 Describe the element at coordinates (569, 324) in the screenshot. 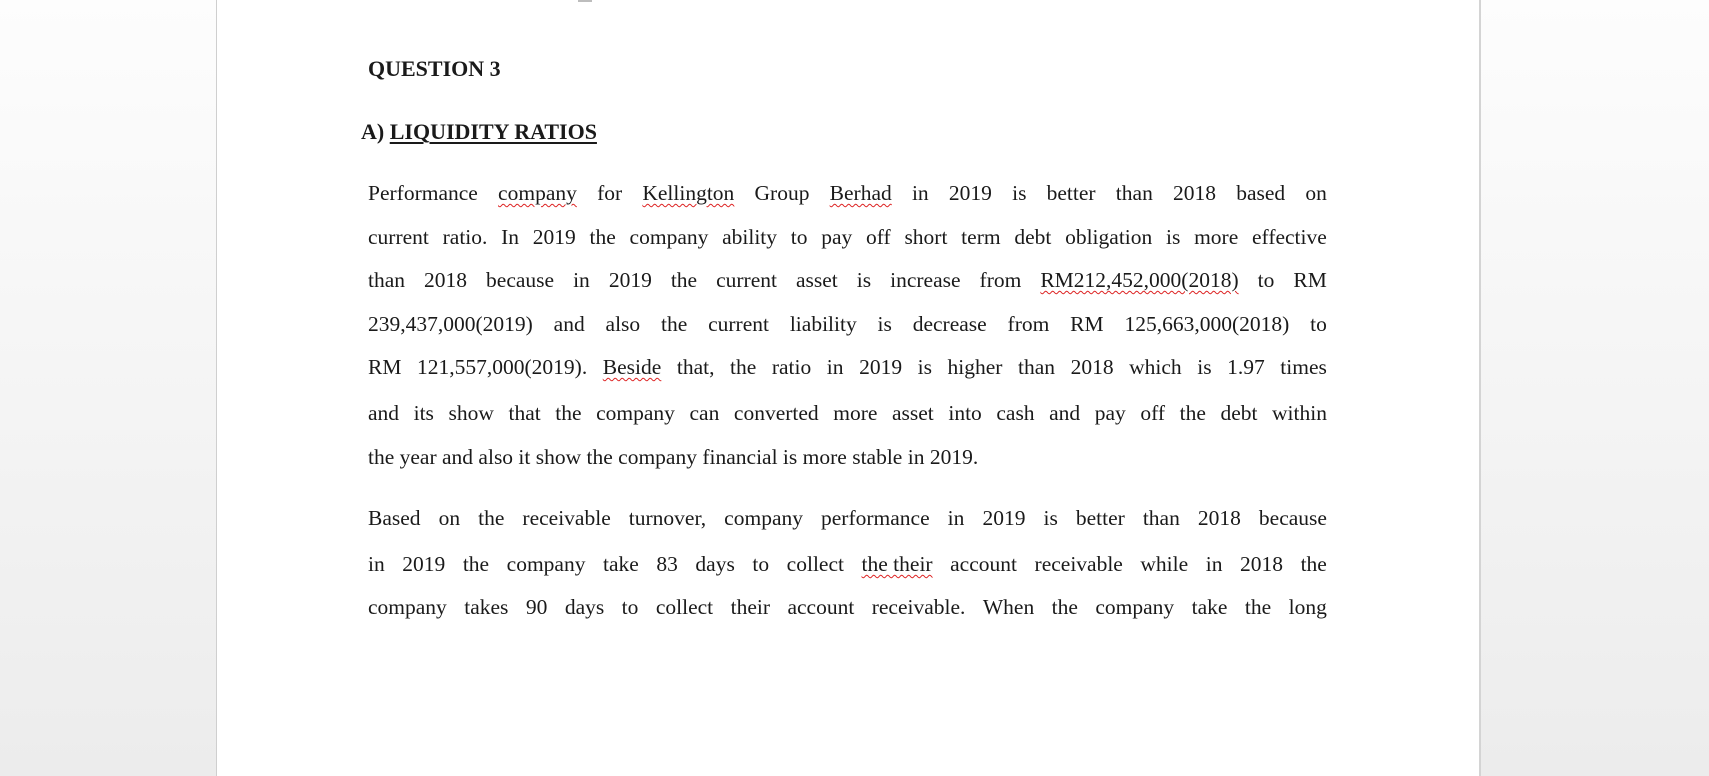

I see `word: and` at that location.